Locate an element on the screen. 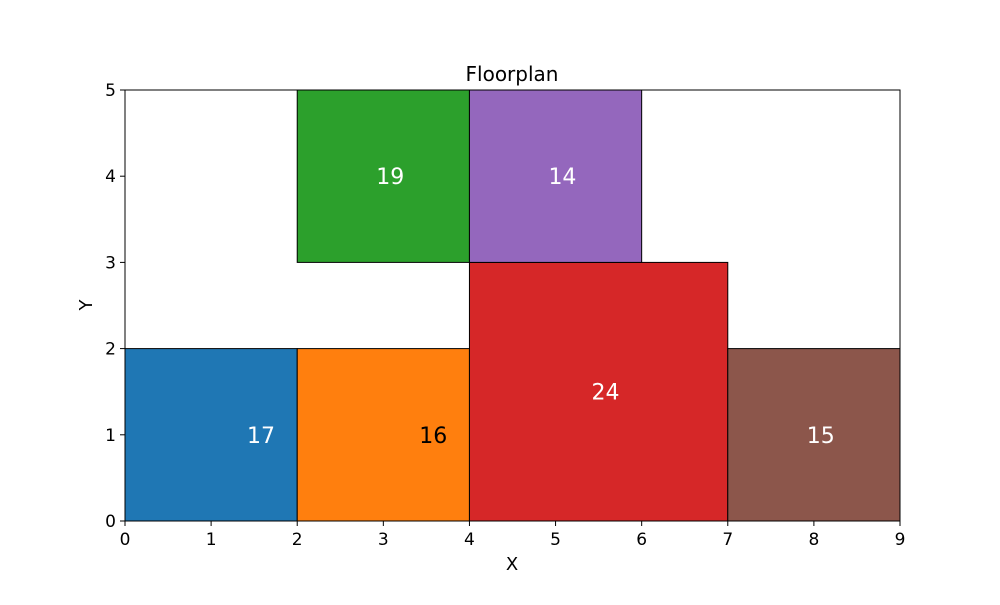  x-tick-label: 0 is located at coordinates (125, 540).